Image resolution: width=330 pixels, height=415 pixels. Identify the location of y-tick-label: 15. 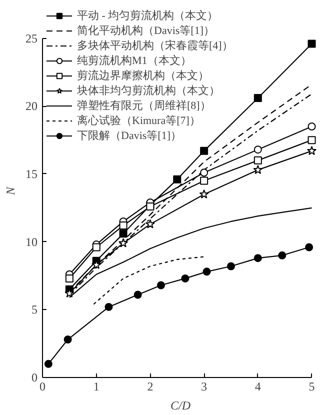
(32, 173).